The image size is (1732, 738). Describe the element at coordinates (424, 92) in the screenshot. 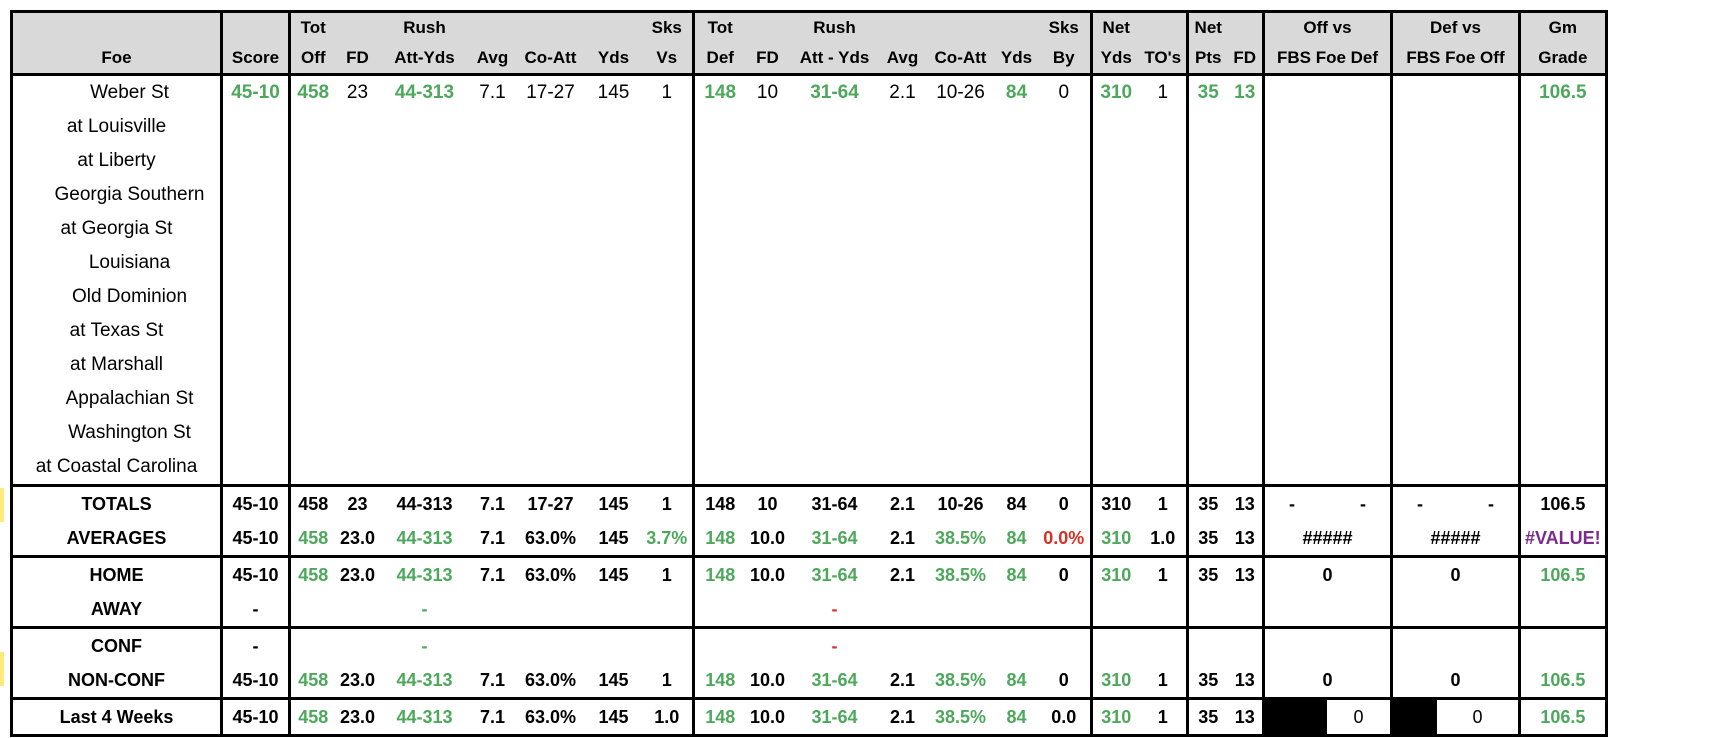

I see `game-stat-cell: 44-313` at that location.